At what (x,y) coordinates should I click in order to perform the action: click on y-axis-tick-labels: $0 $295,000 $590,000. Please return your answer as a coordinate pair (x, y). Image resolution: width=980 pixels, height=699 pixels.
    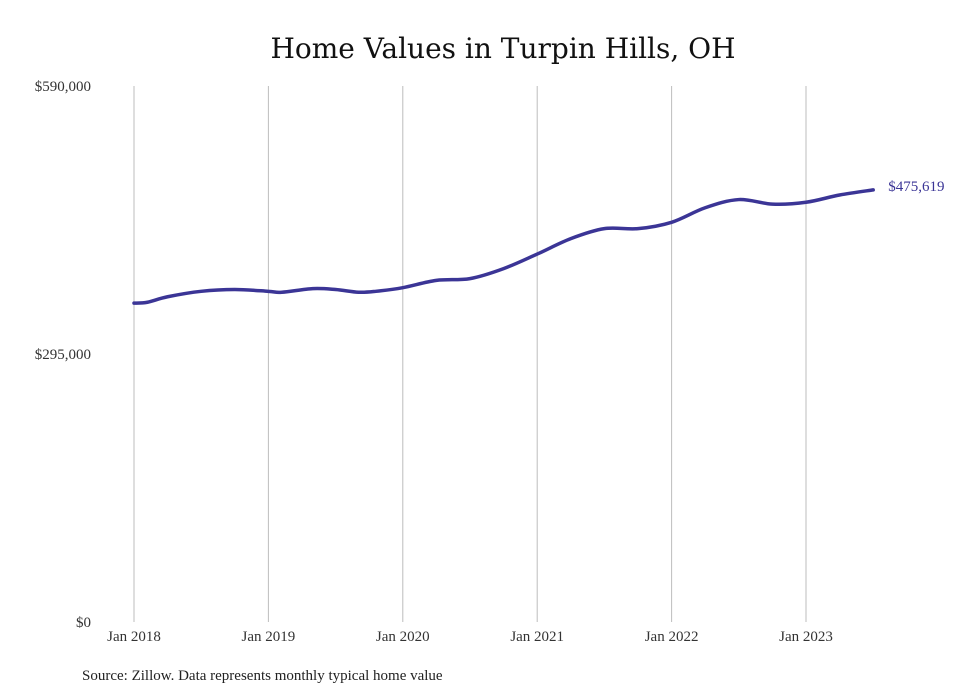
    Looking at the image, I should click on (63, 355).